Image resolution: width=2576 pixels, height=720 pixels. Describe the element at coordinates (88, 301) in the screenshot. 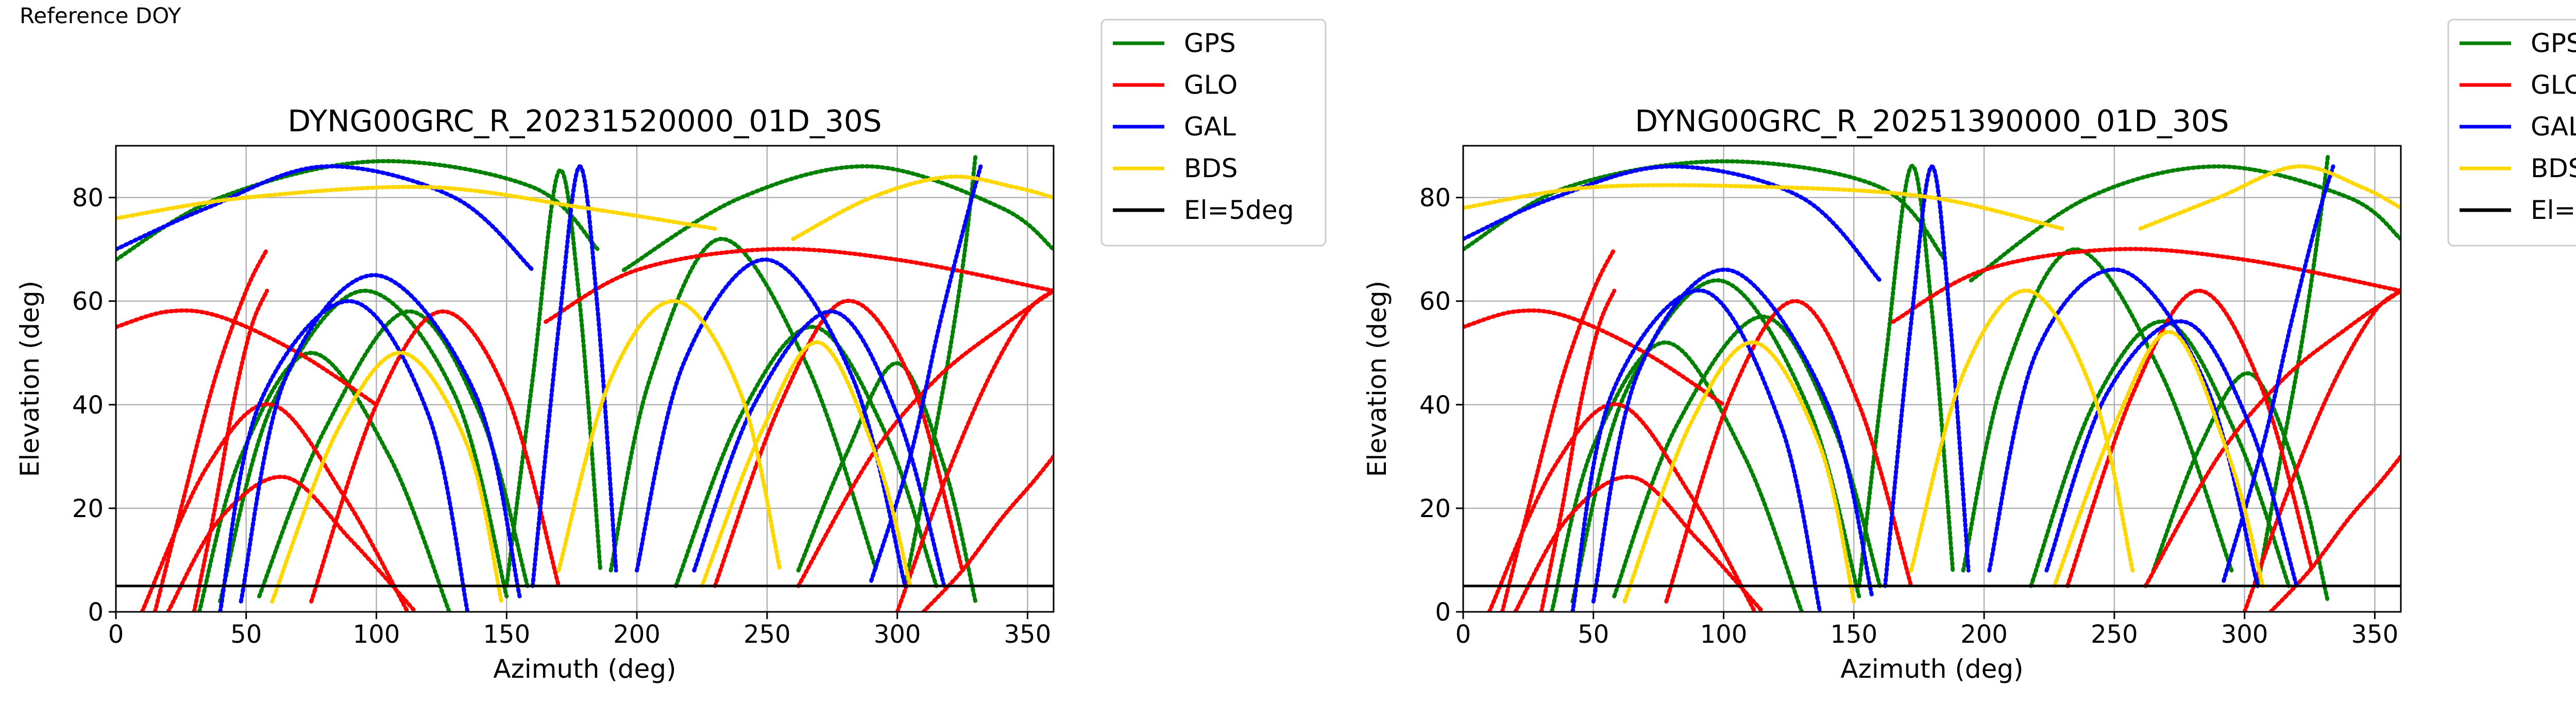

I see `y-tick-label: 60` at that location.